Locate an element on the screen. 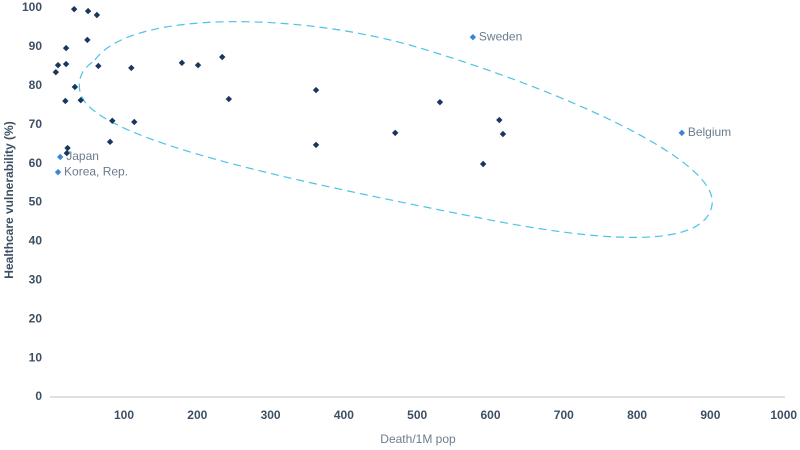  y-tick-label: 70 is located at coordinates (36, 124).